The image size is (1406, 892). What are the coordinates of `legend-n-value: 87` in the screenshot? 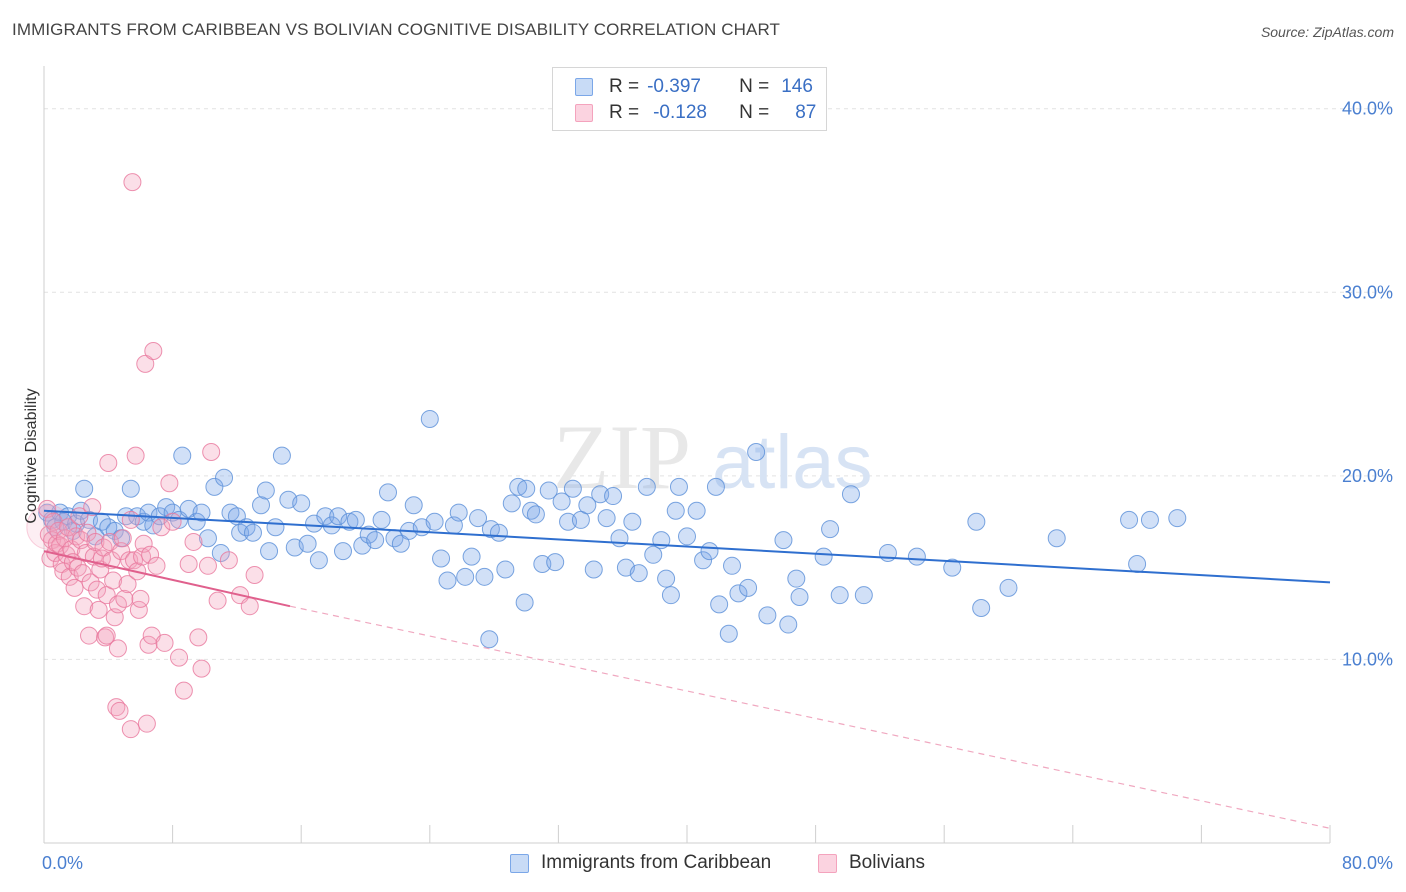 It's located at (806, 112).